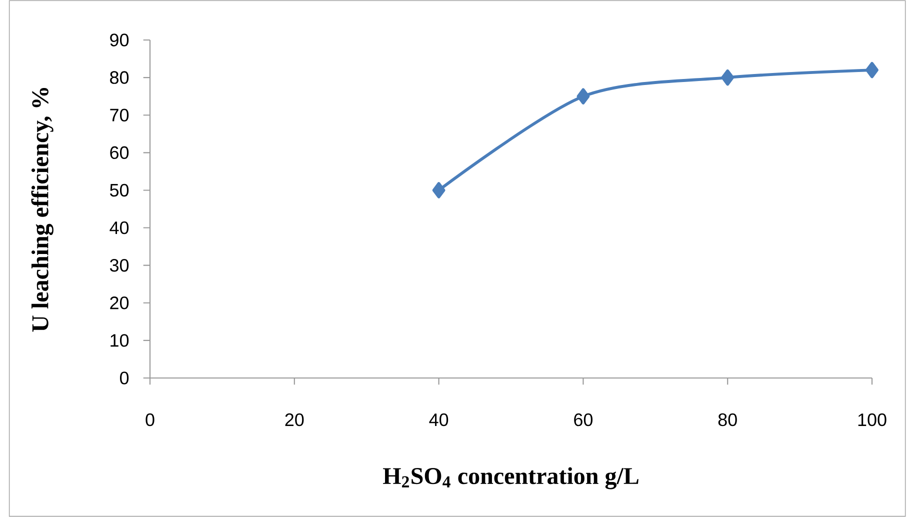 Image resolution: width=909 pixels, height=517 pixels. Describe the element at coordinates (119, 190) in the screenshot. I see `y-tick-label: 50` at that location.